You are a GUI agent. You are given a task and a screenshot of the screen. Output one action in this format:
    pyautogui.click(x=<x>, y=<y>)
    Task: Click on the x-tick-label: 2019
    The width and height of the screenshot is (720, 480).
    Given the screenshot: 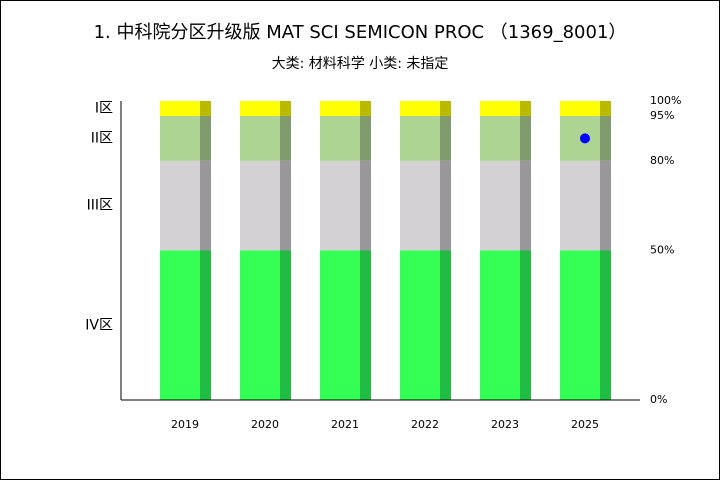 What is the action you would take?
    pyautogui.click(x=185, y=424)
    